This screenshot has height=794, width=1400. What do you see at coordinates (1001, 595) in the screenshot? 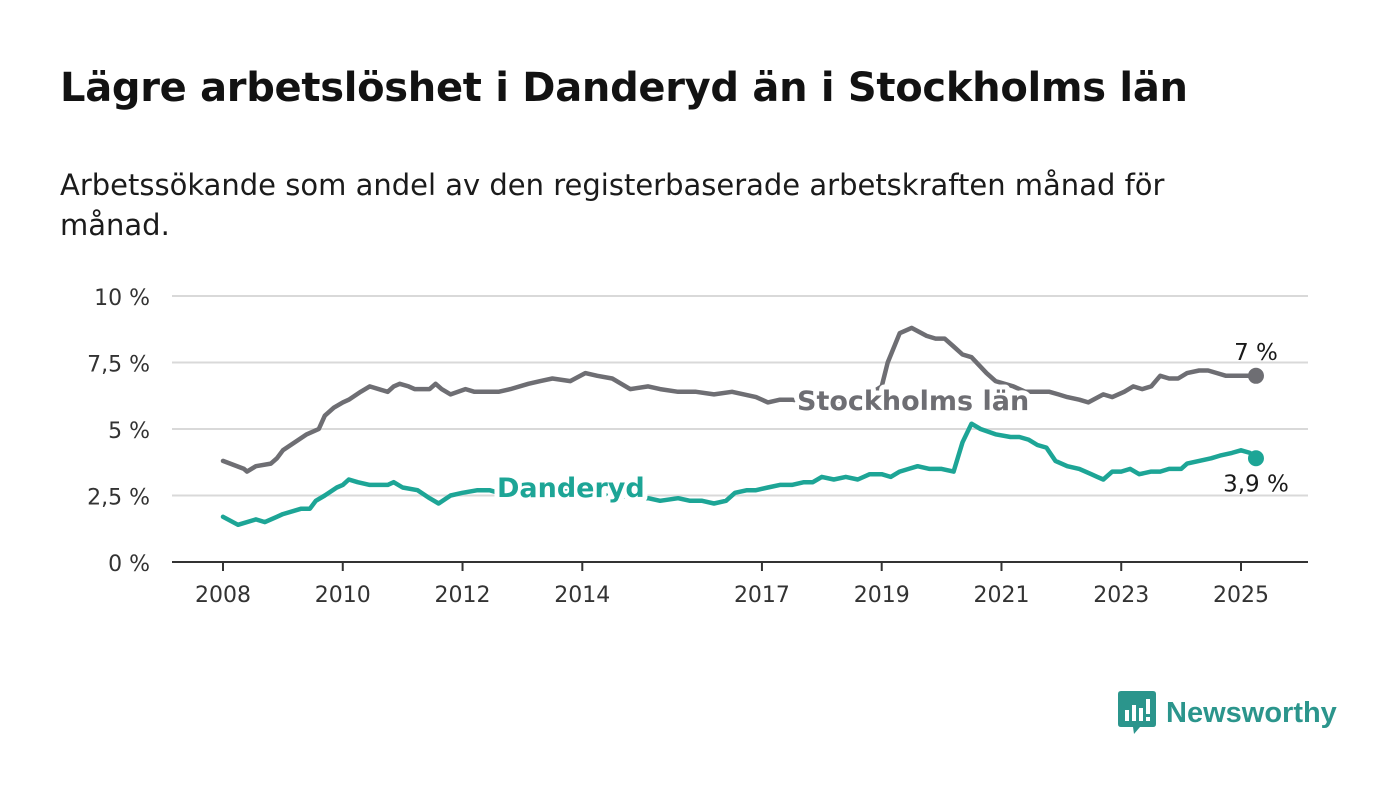
I see `x-tick-label: 2021` at bounding box center [1001, 595].